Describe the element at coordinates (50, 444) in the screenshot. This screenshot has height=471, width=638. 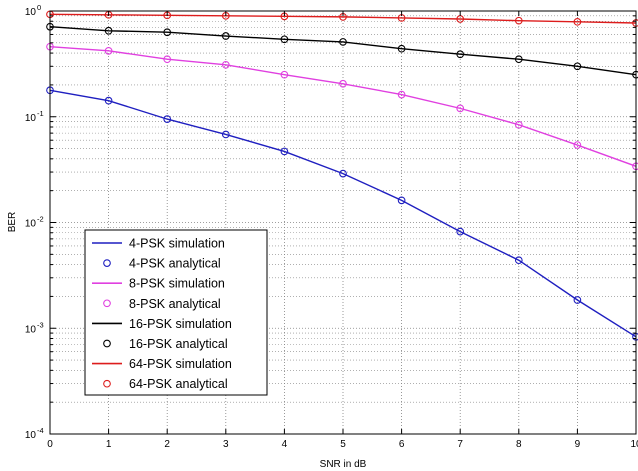
I see `x-tick-label: 0` at that location.